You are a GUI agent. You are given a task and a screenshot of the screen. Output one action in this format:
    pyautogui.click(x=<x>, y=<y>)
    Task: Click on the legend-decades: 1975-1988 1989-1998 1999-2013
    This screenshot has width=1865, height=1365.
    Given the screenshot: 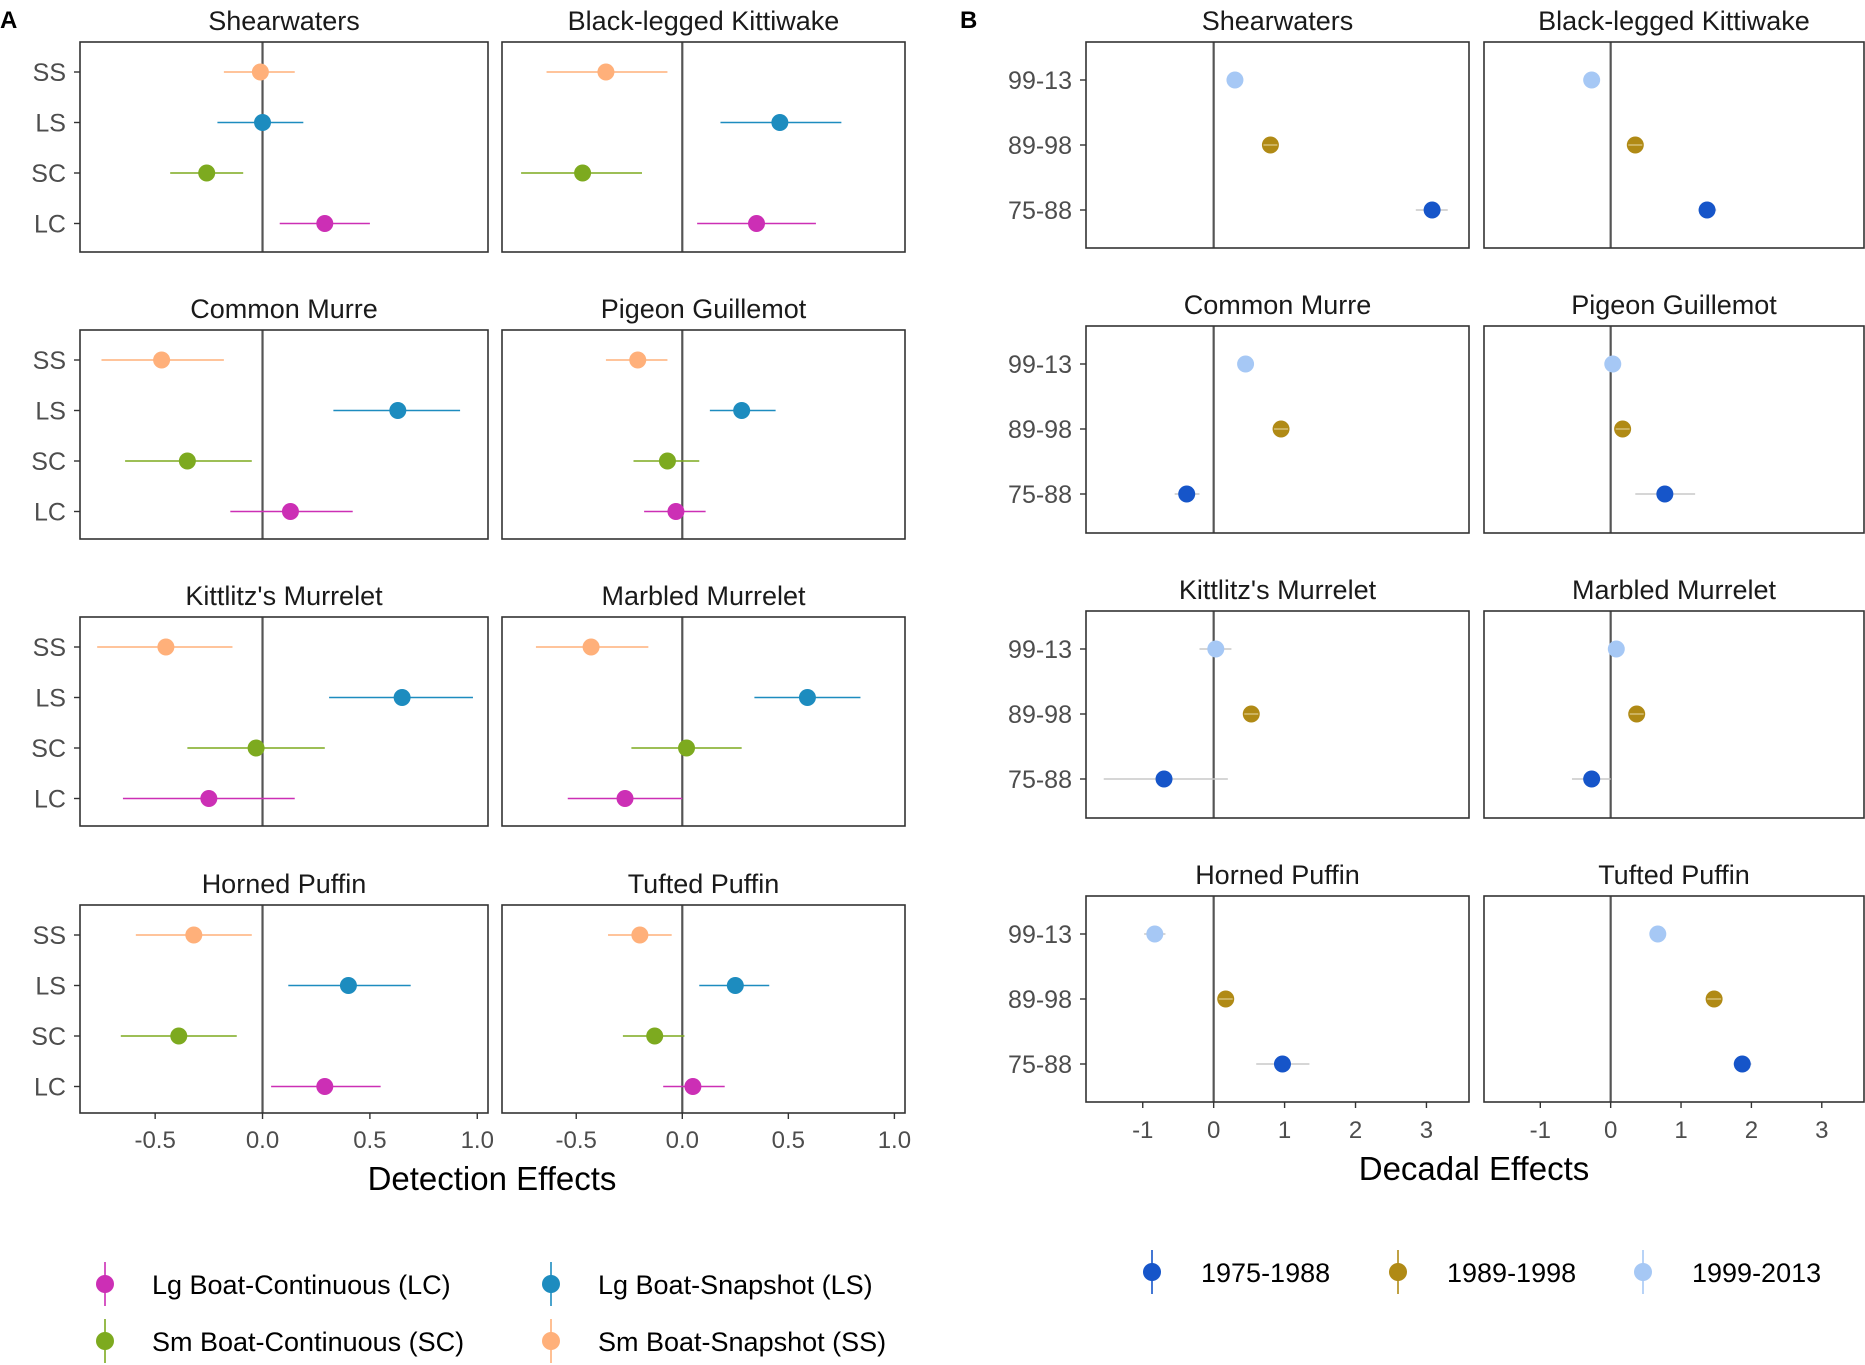 What is the action you would take?
    pyautogui.click(x=1482, y=1272)
    